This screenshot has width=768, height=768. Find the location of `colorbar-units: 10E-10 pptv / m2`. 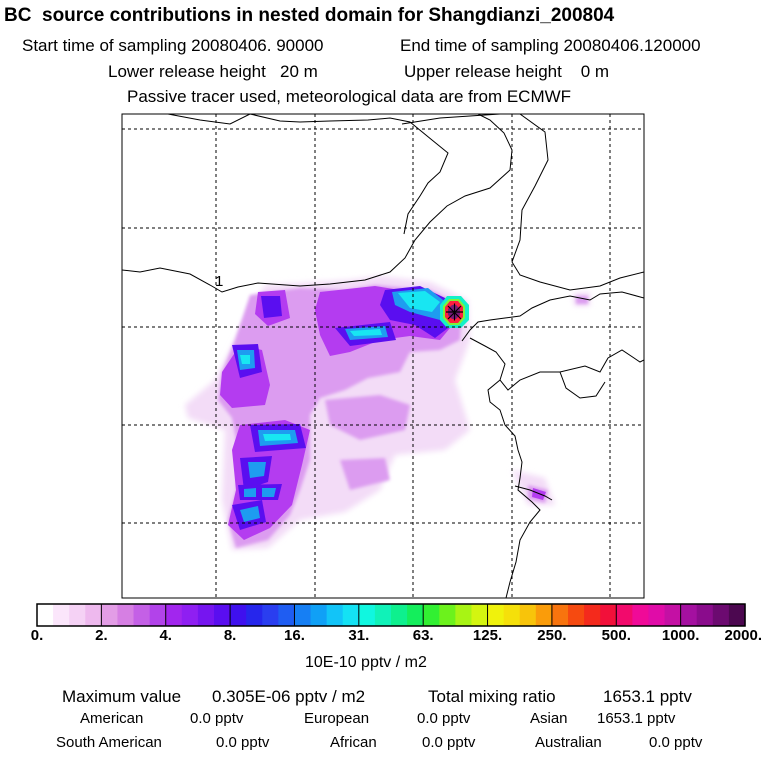

colorbar-units: 10E-10 pptv / m2 is located at coordinates (366, 662).